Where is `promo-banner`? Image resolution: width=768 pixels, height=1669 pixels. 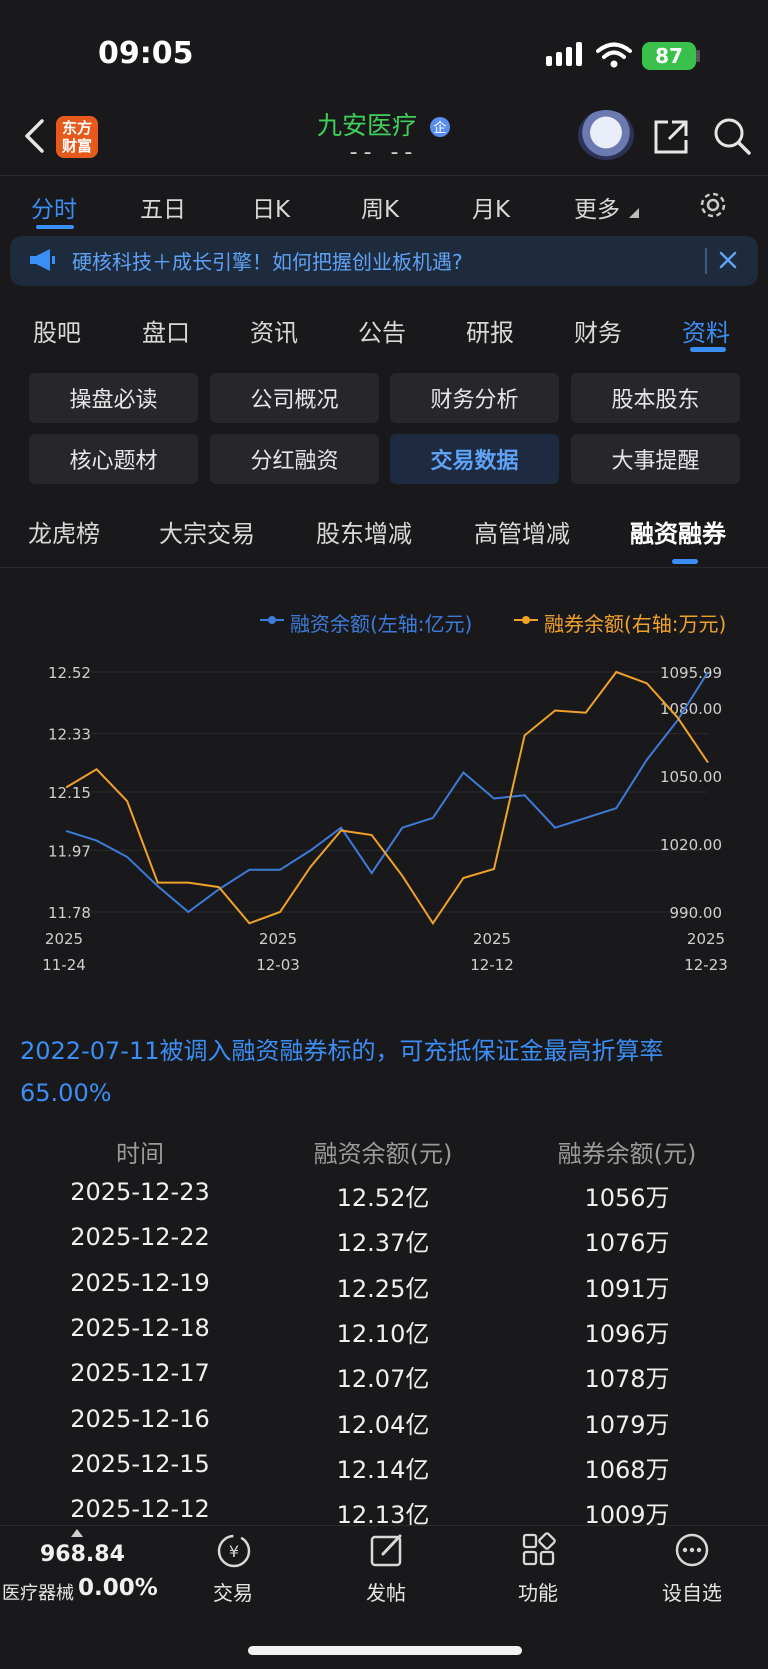 promo-banner is located at coordinates (384, 261).